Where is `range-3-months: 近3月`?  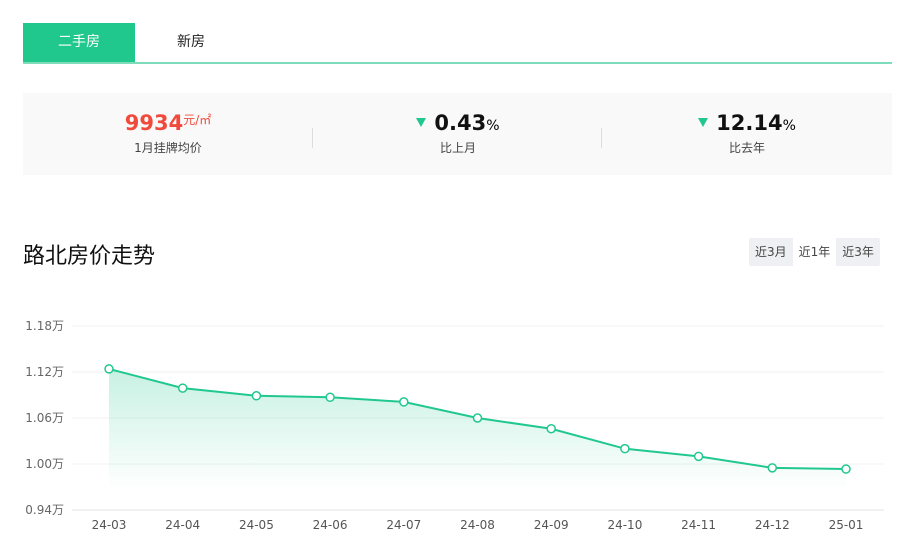
range-3-months: 近3月 is located at coordinates (771, 252).